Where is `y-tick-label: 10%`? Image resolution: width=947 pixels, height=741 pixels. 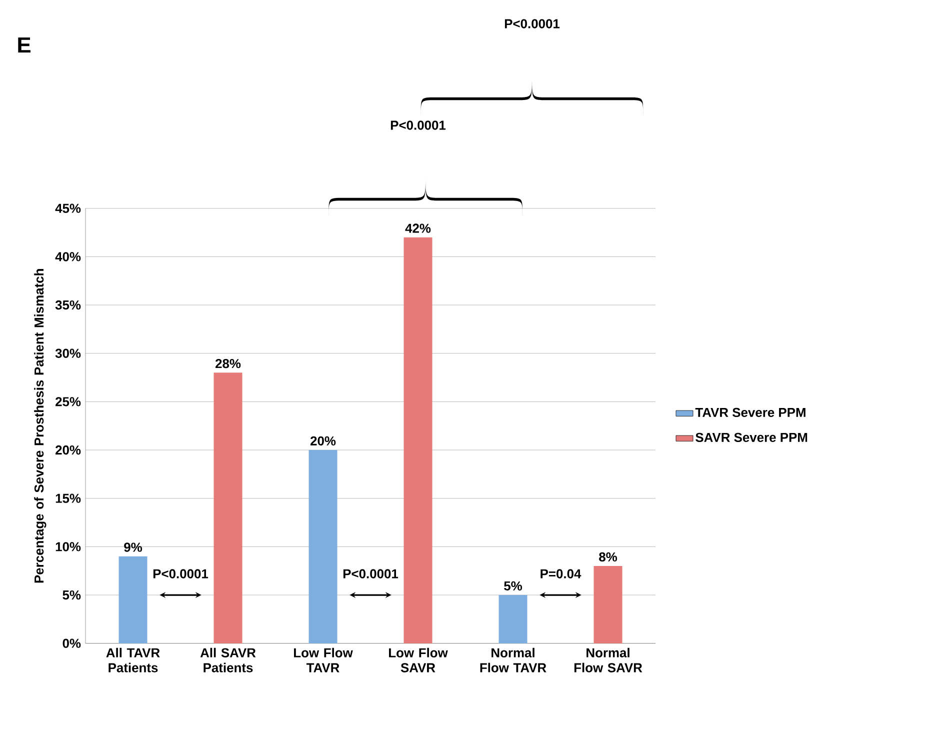
y-tick-label: 10% is located at coordinates (68, 547).